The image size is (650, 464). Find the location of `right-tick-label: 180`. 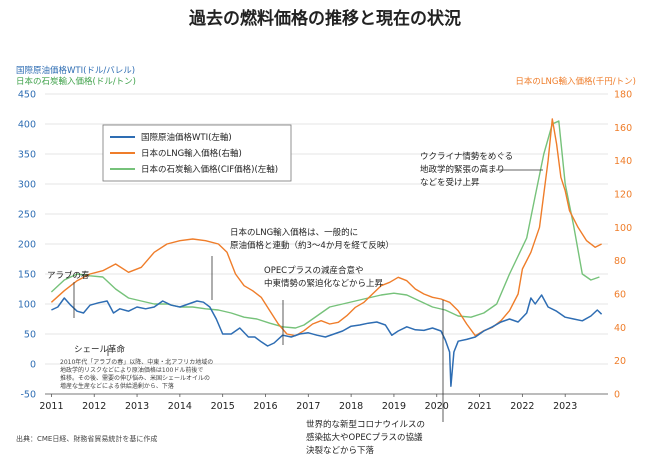

right-tick-label: 180 is located at coordinates (623, 95).